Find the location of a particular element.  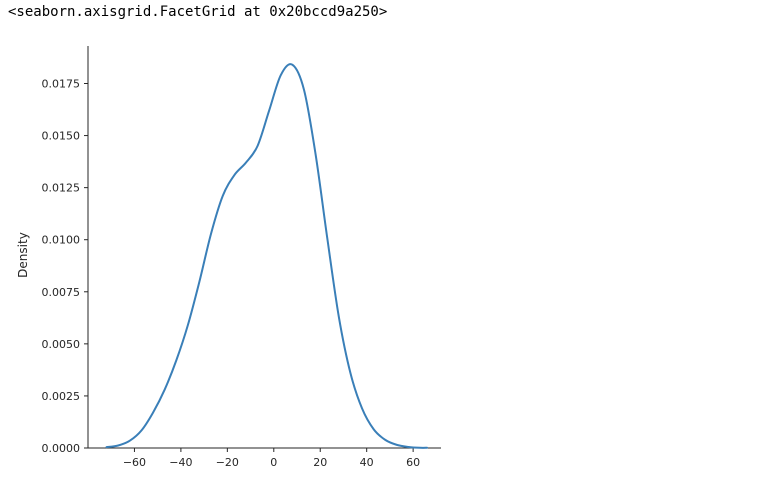

x-tick-label: 60 is located at coordinates (413, 462).